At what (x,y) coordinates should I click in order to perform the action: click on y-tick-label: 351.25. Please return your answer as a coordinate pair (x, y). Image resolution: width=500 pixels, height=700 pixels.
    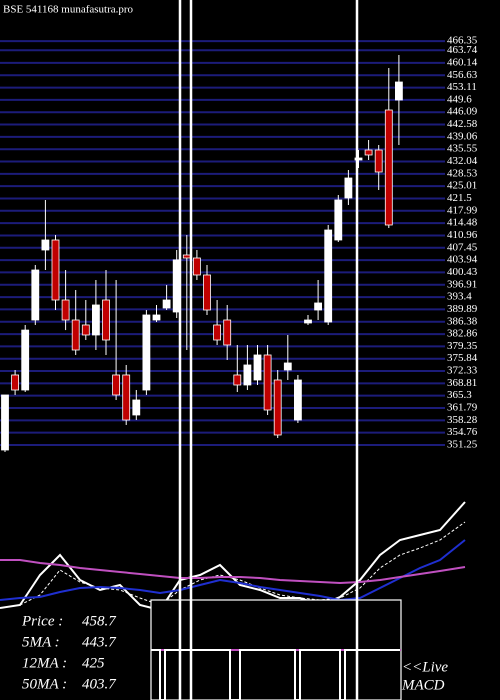
    Looking at the image, I should click on (462, 445).